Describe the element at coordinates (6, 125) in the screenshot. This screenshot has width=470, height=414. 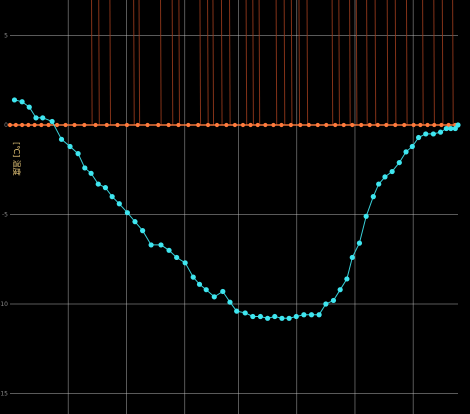
I see `y-tick-label: 0` at that location.